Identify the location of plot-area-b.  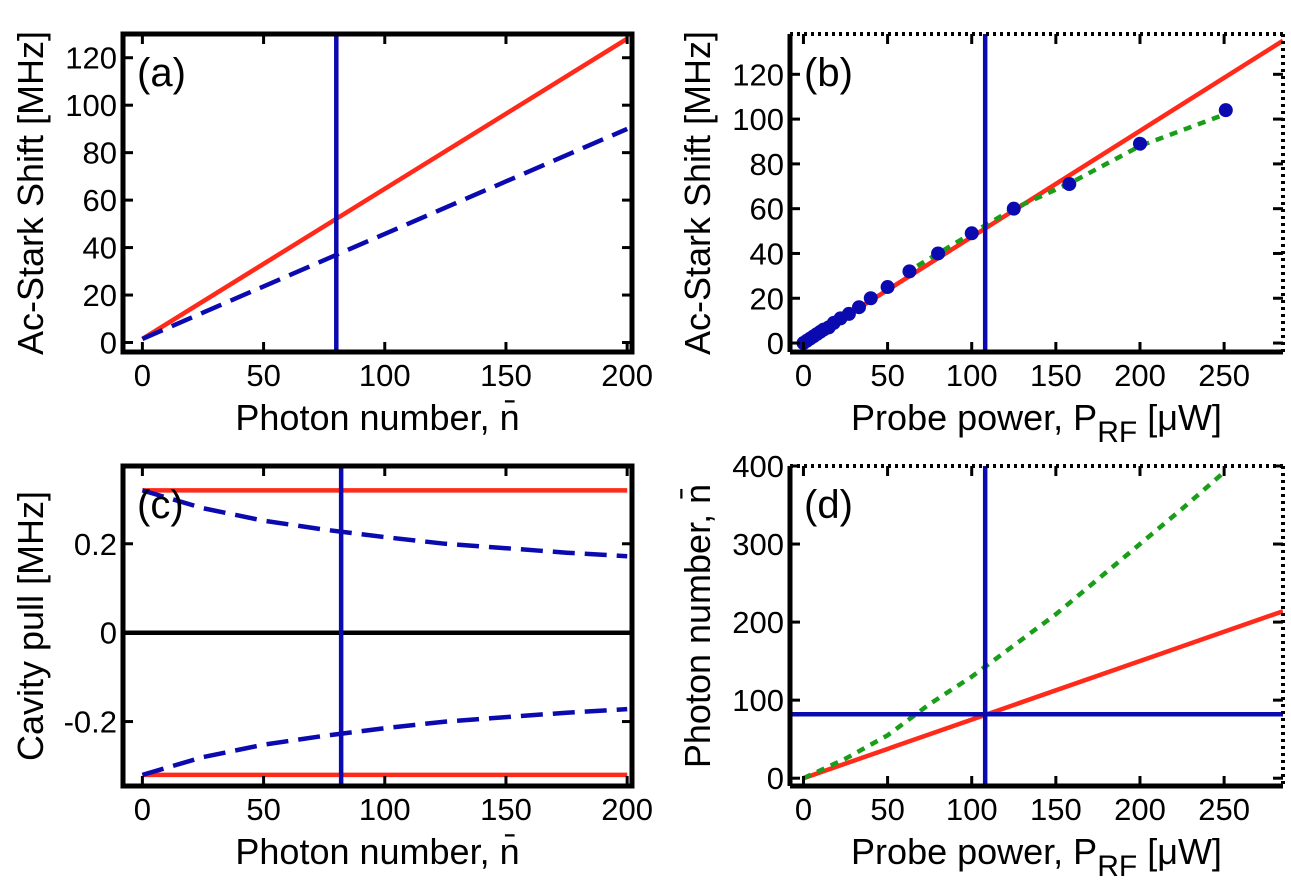
(1039, 193).